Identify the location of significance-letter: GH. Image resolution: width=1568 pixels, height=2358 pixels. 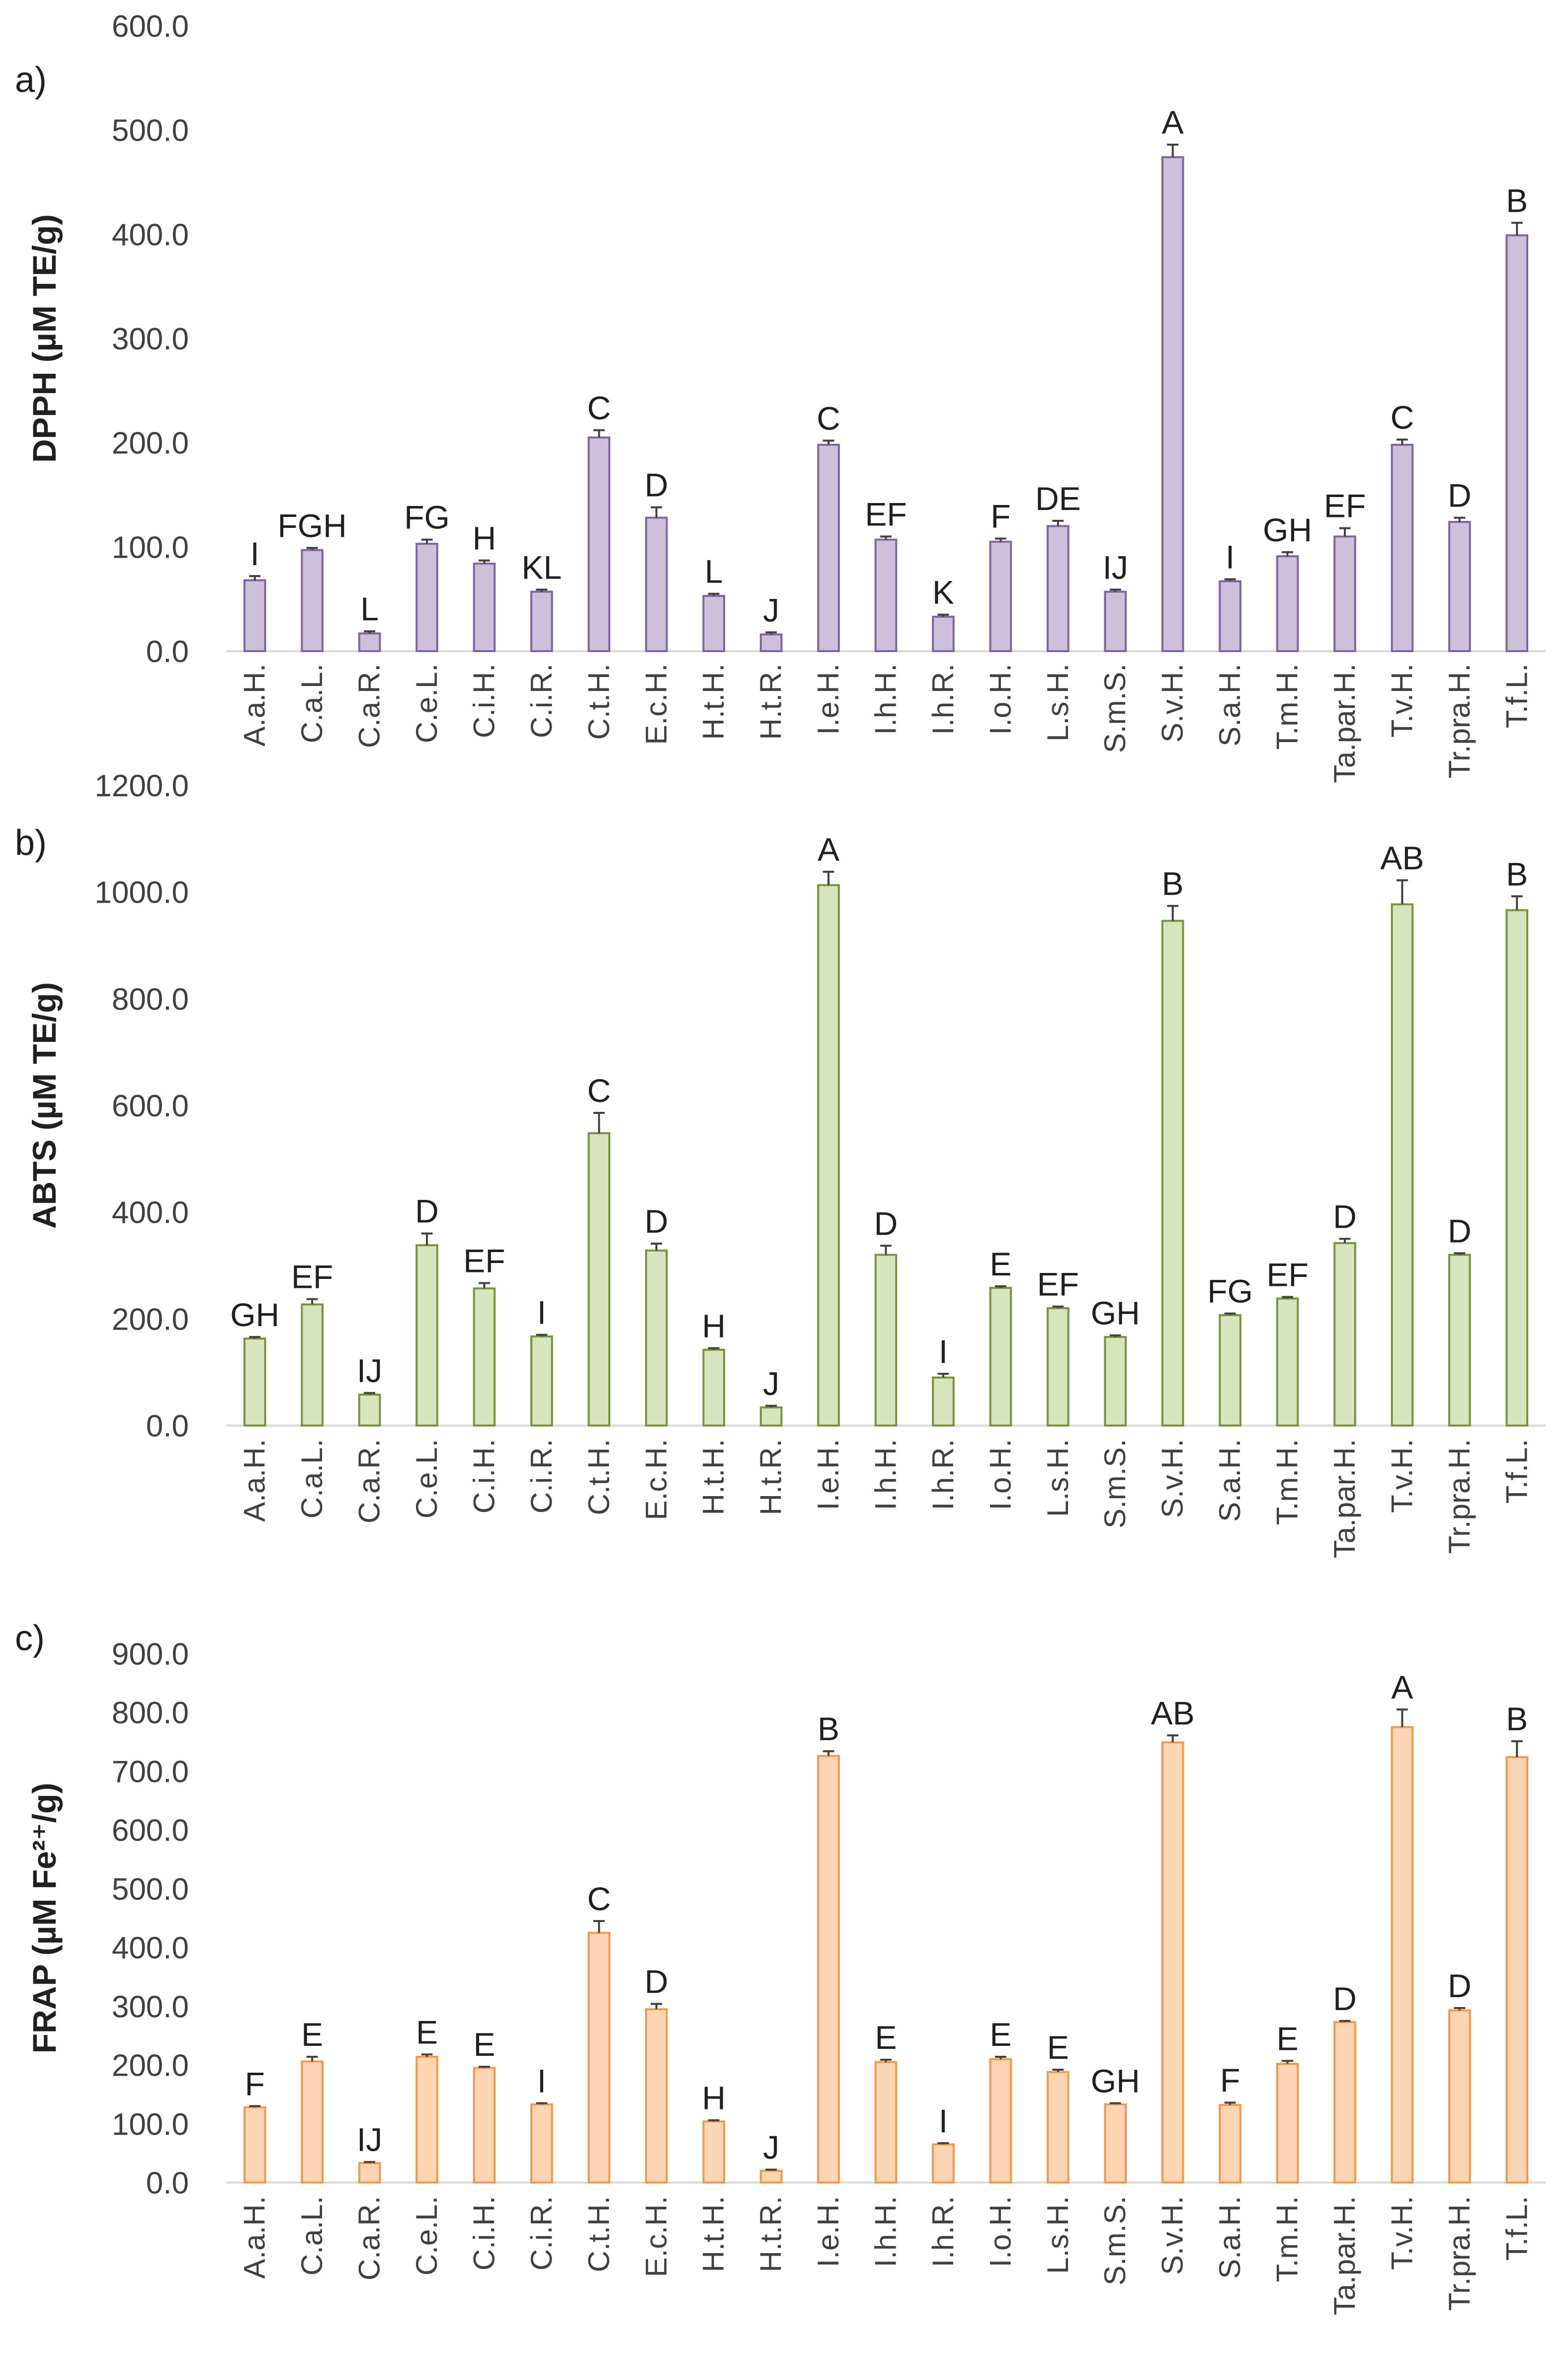
(254, 1314).